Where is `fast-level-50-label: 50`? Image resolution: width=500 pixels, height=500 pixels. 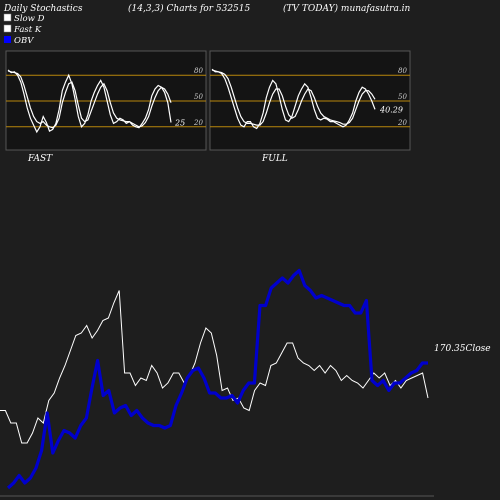
fast-level-50-label: 50 is located at coordinates (198, 97).